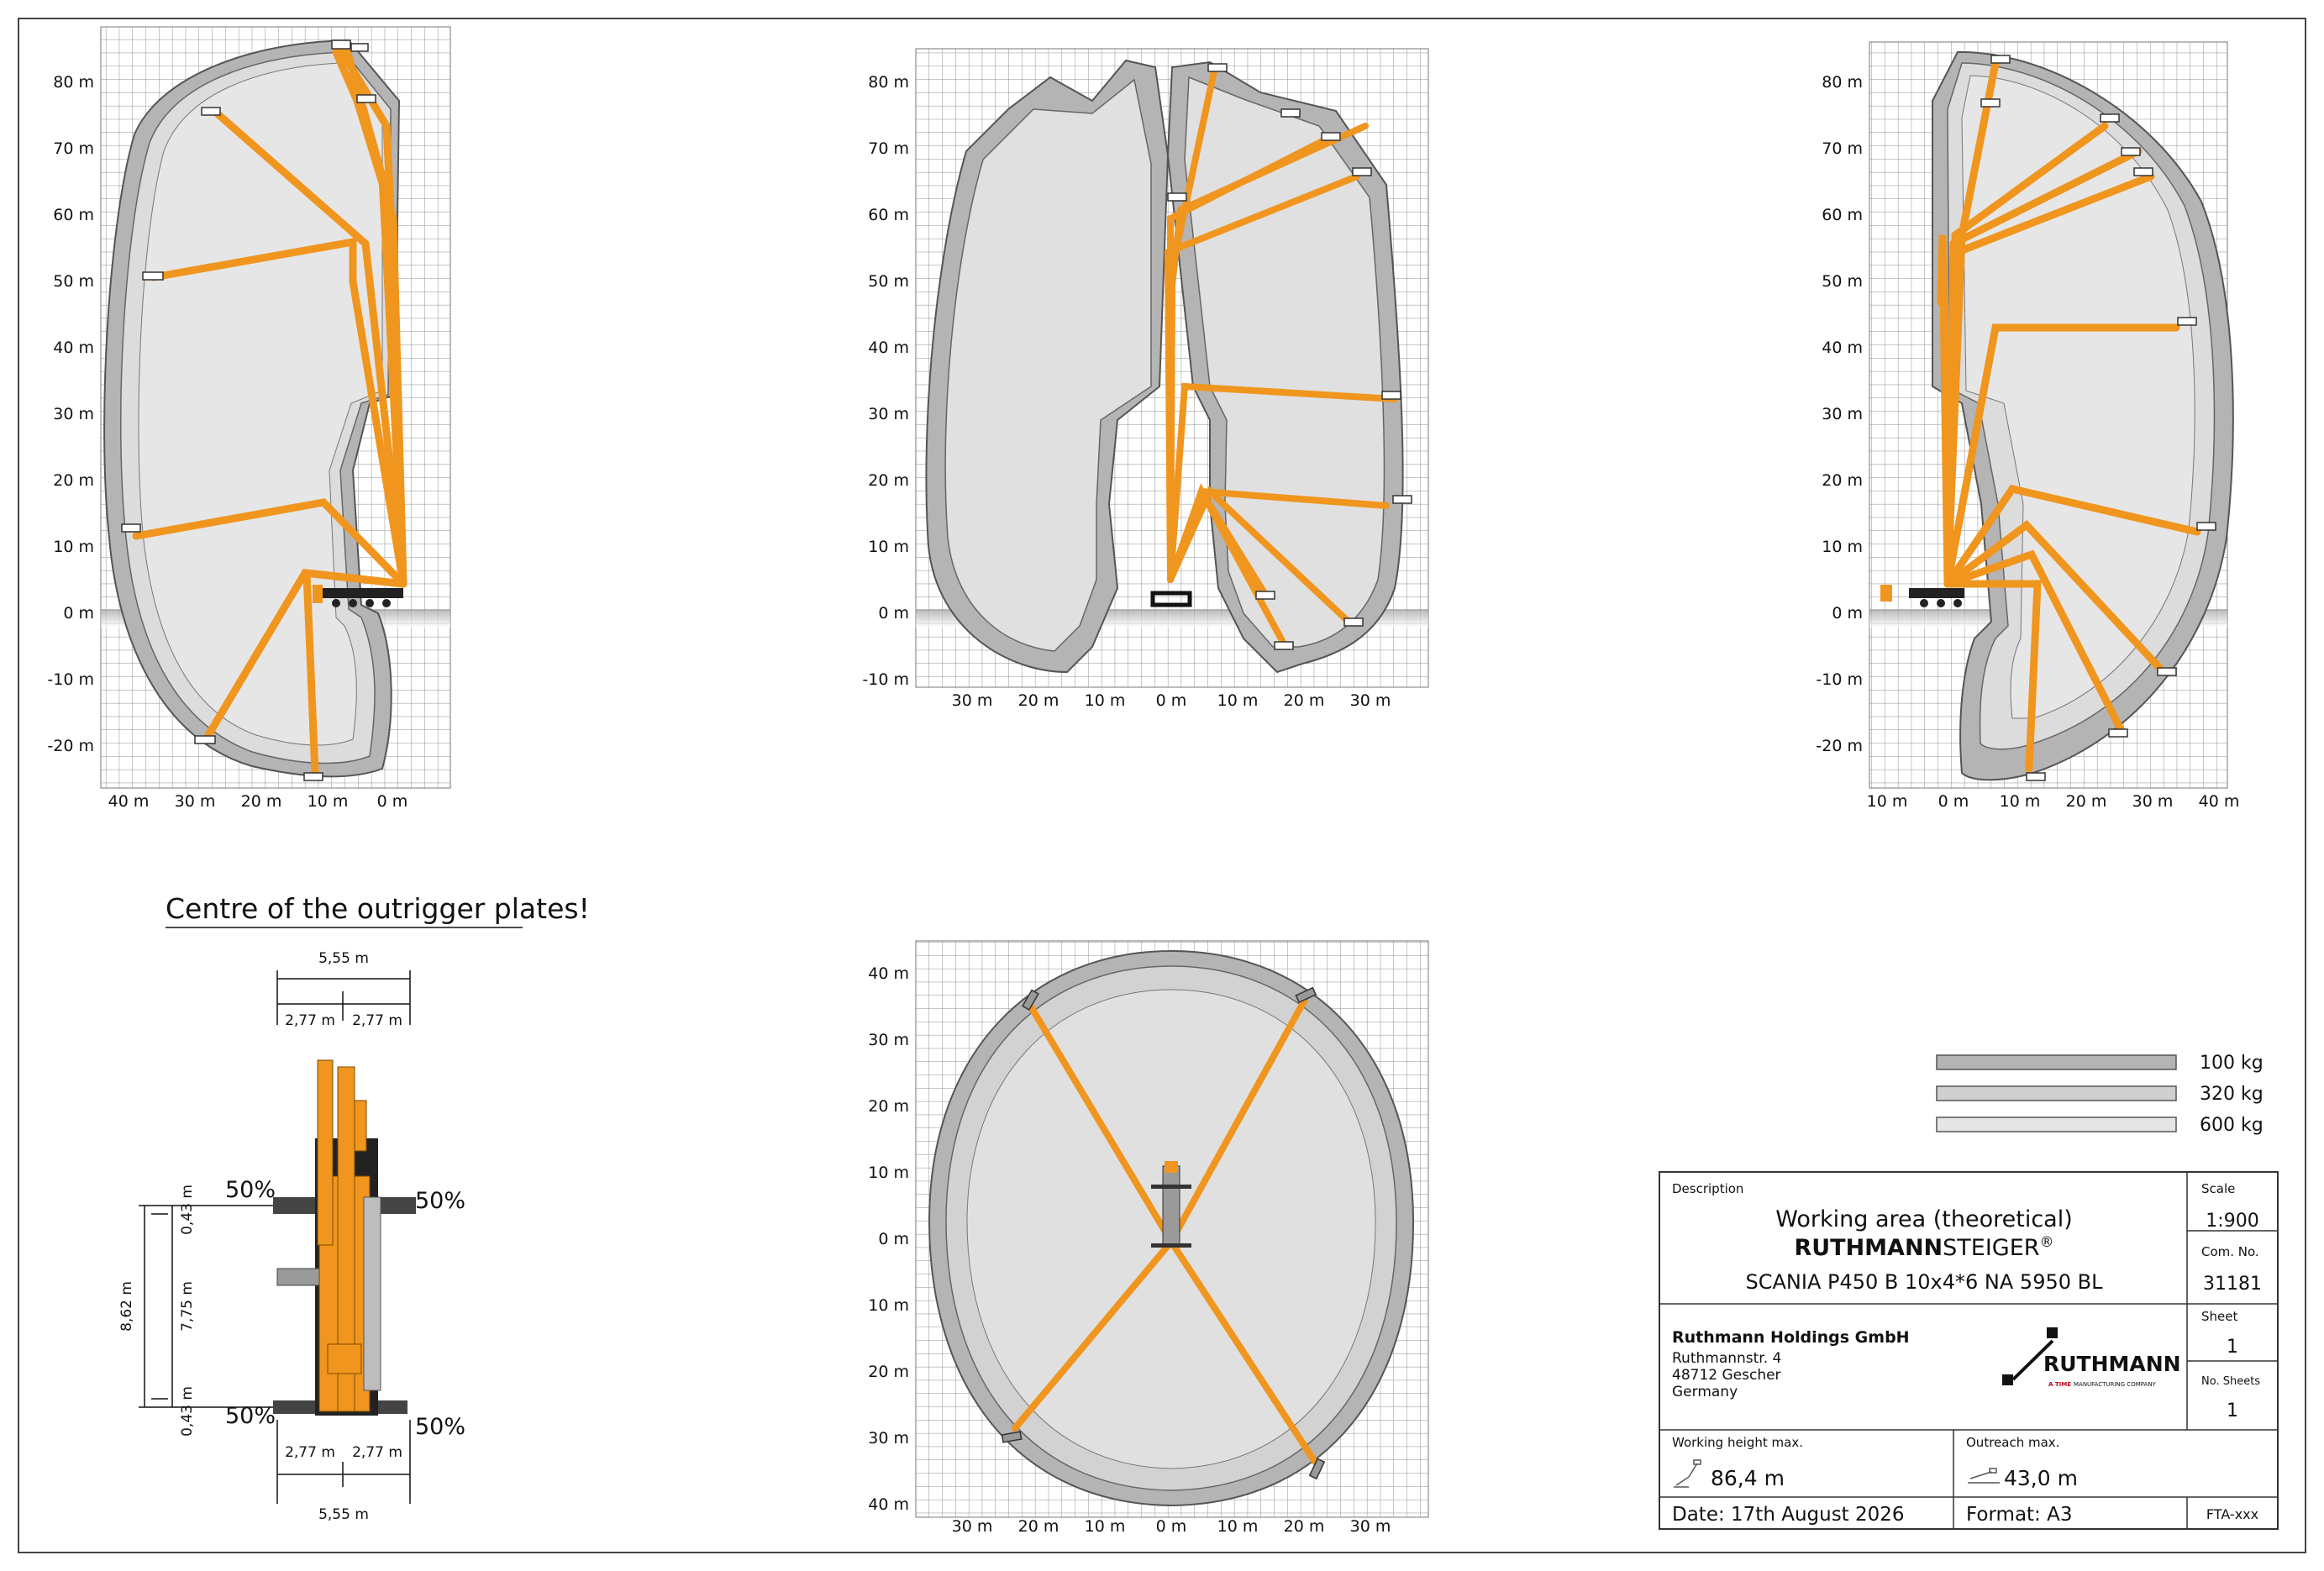  What do you see at coordinates (1171, 599) in the screenshot?
I see `truck-rear-icon` at bounding box center [1171, 599].